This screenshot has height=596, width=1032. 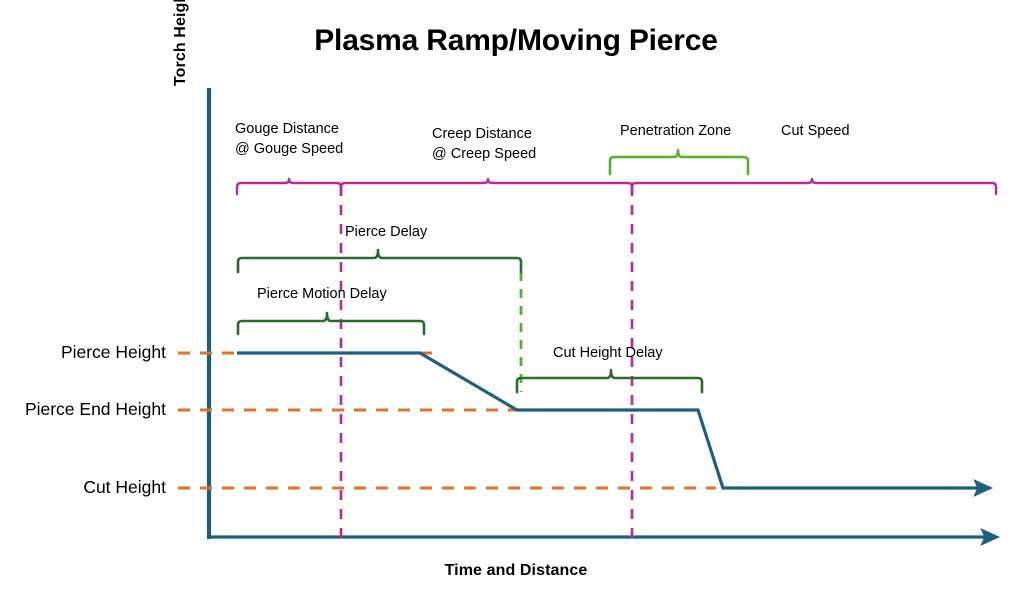 I want to click on penetration-zone-brace-group, so click(x=679, y=162).